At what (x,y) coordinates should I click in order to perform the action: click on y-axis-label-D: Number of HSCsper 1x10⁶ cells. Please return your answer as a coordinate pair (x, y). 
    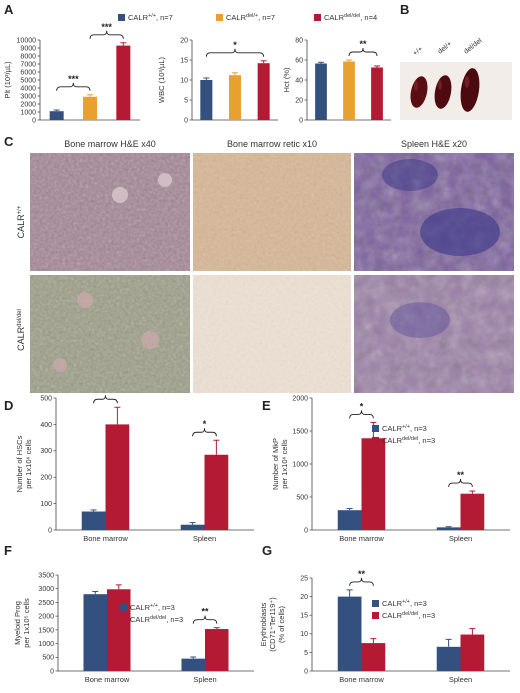
    Looking at the image, I should click on (24, 463).